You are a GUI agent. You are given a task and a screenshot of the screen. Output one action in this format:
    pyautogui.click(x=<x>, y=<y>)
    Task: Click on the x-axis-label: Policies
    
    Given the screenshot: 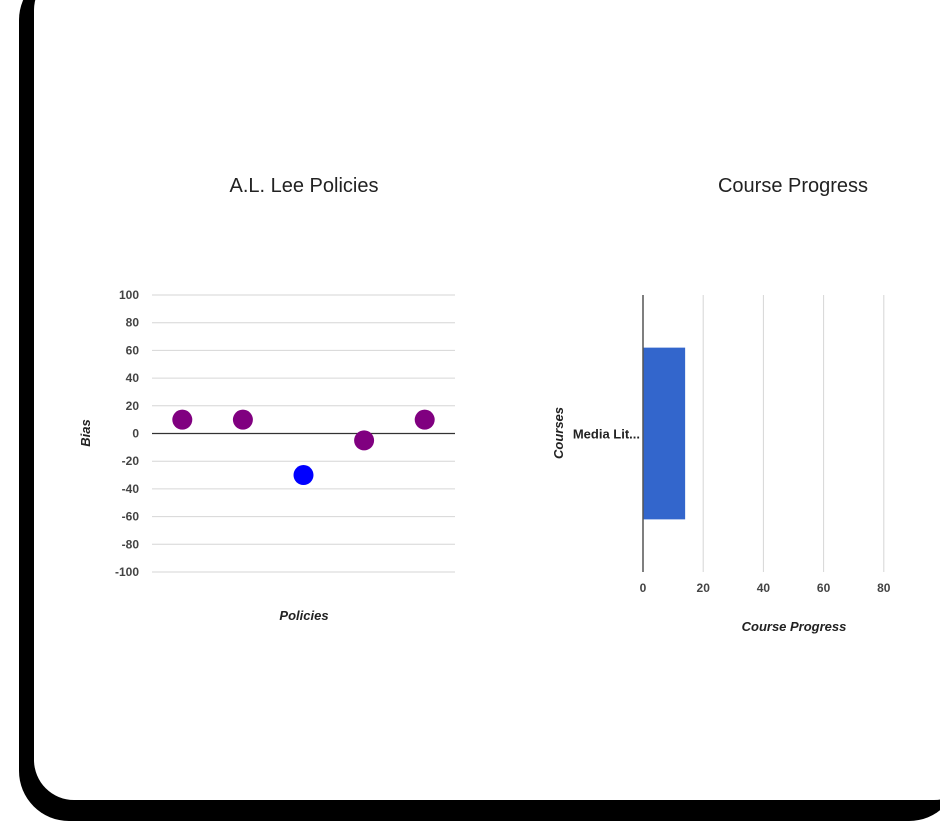 What is the action you would take?
    pyautogui.click(x=303, y=615)
    